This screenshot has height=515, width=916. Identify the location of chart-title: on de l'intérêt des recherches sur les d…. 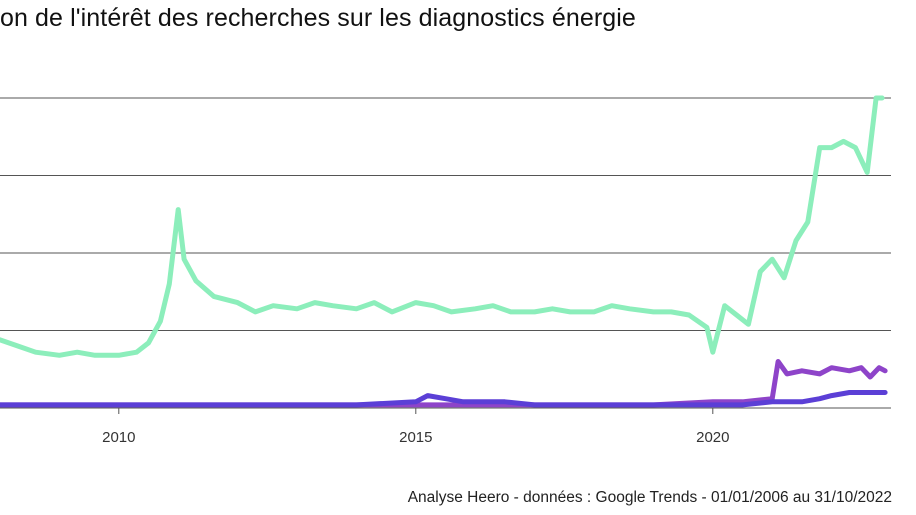
(318, 18).